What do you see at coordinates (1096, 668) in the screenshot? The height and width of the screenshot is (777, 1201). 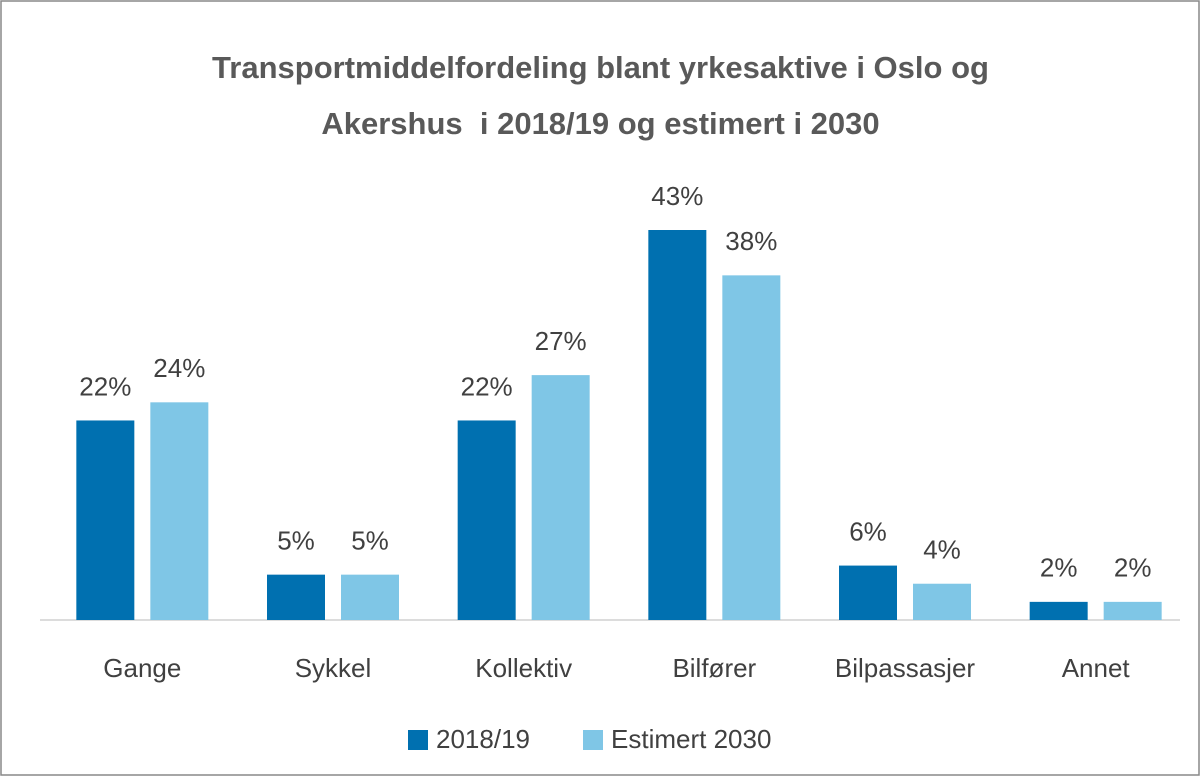 I see `x-tick-label: Annet` at bounding box center [1096, 668].